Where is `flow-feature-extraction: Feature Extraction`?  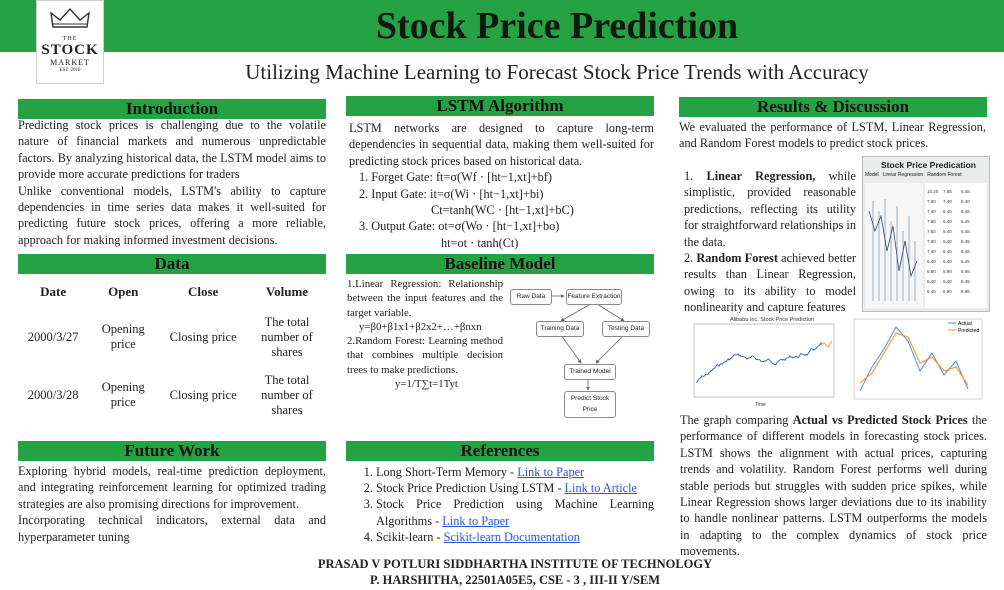
flow-feature-extraction: Feature Extraction is located at coordinates (594, 297).